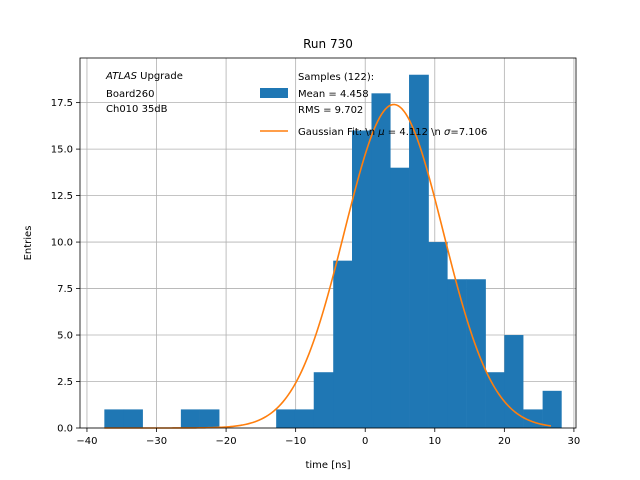 This screenshot has height=480, width=640. What do you see at coordinates (65, 382) in the screenshot?
I see `y-tick-label: 2.5` at bounding box center [65, 382].